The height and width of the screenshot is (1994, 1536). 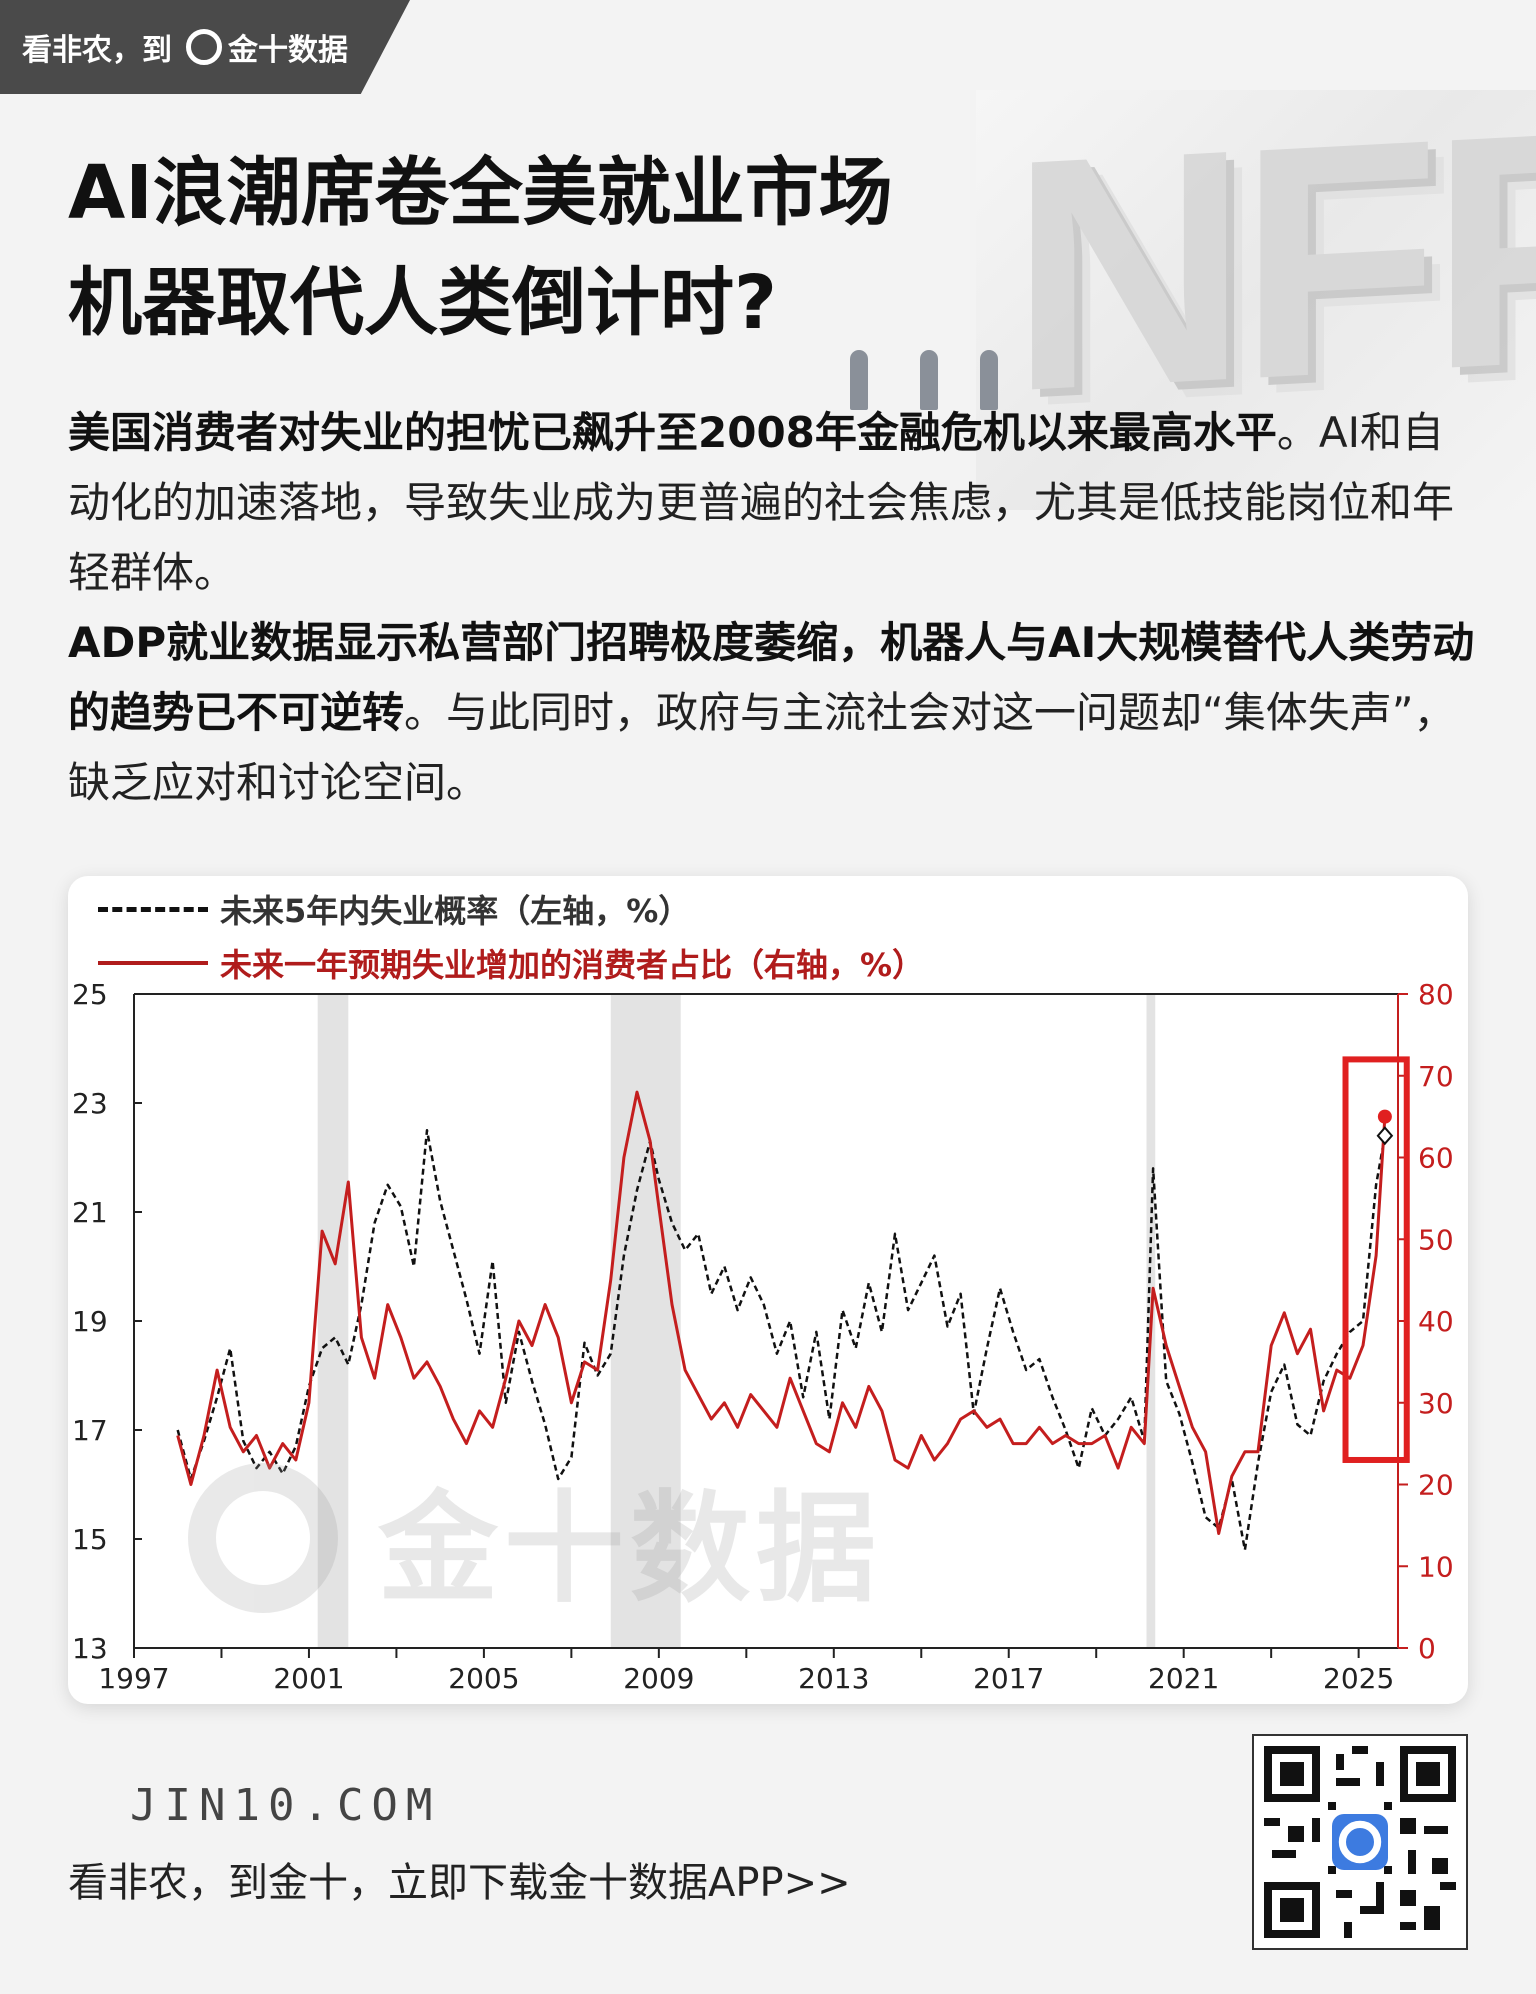 What do you see at coordinates (1436, 1403) in the screenshot?
I see `right-tick-label-30: 30` at bounding box center [1436, 1403].